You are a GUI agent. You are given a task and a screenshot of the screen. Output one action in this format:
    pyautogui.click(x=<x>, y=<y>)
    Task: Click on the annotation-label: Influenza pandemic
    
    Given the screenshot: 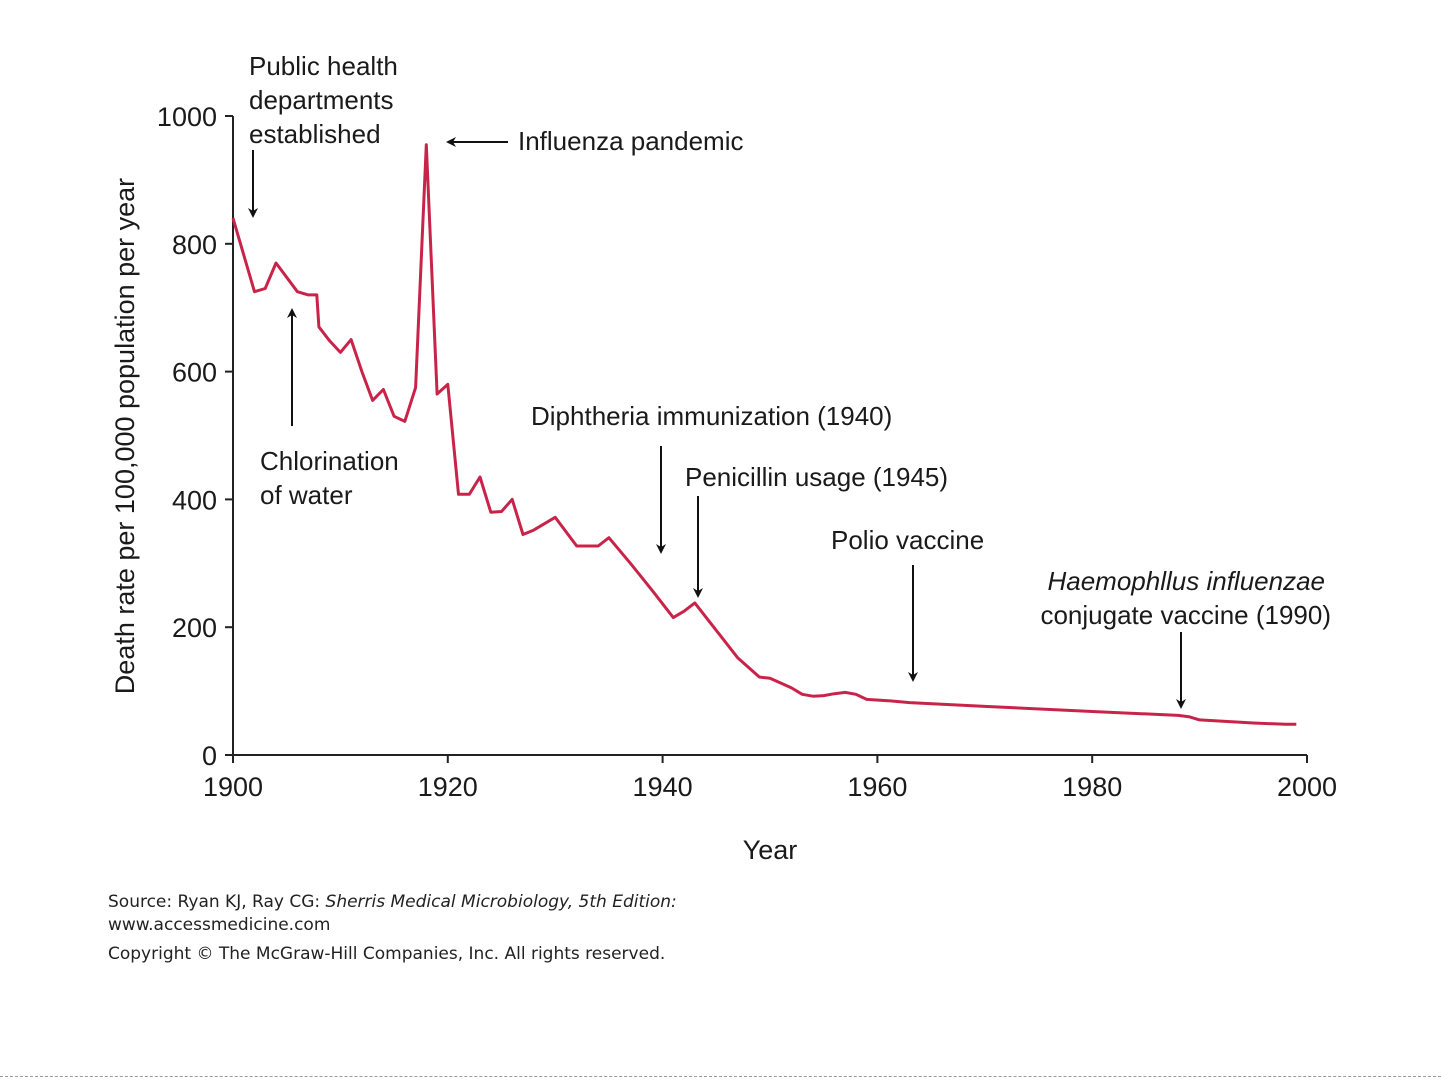 What is the action you would take?
    pyautogui.click(x=630, y=141)
    